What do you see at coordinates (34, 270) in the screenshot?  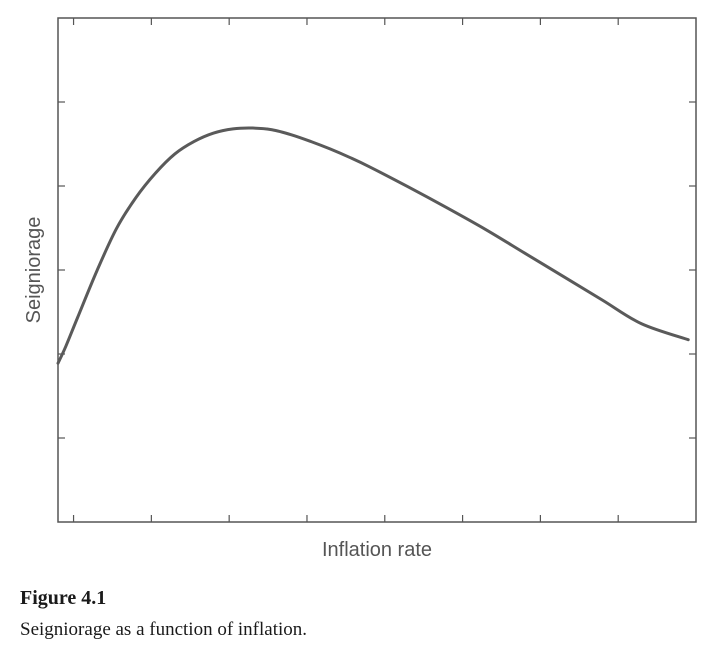 I see `y-axis-label: Seigniorage` at bounding box center [34, 270].